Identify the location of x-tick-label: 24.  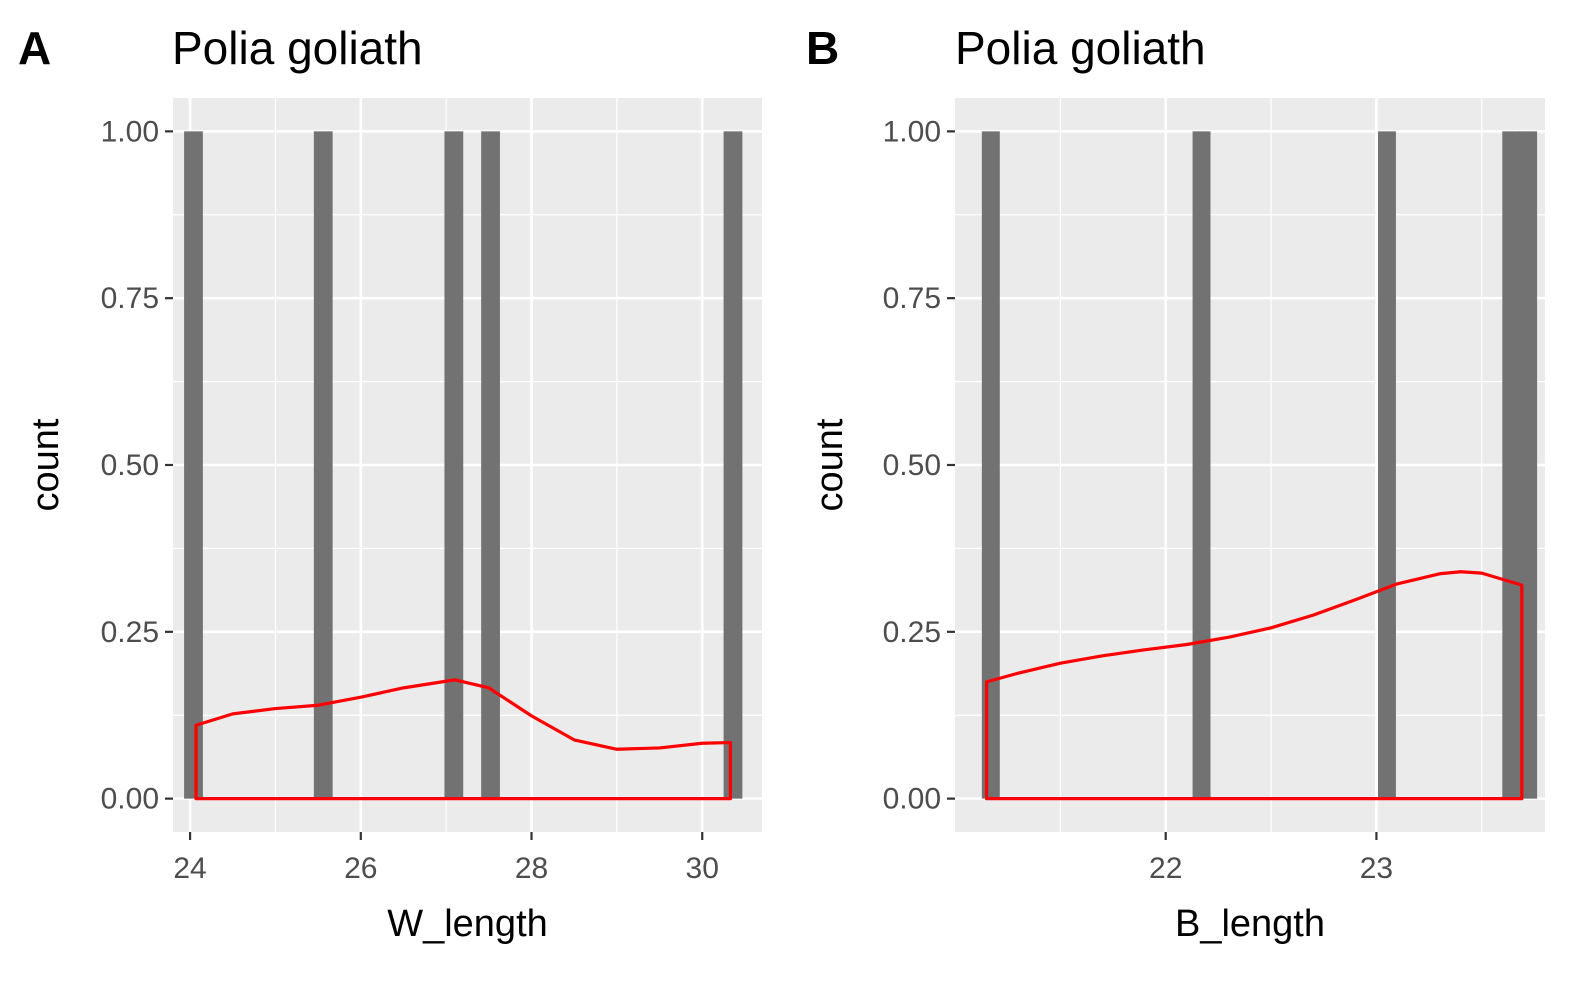
(189, 868).